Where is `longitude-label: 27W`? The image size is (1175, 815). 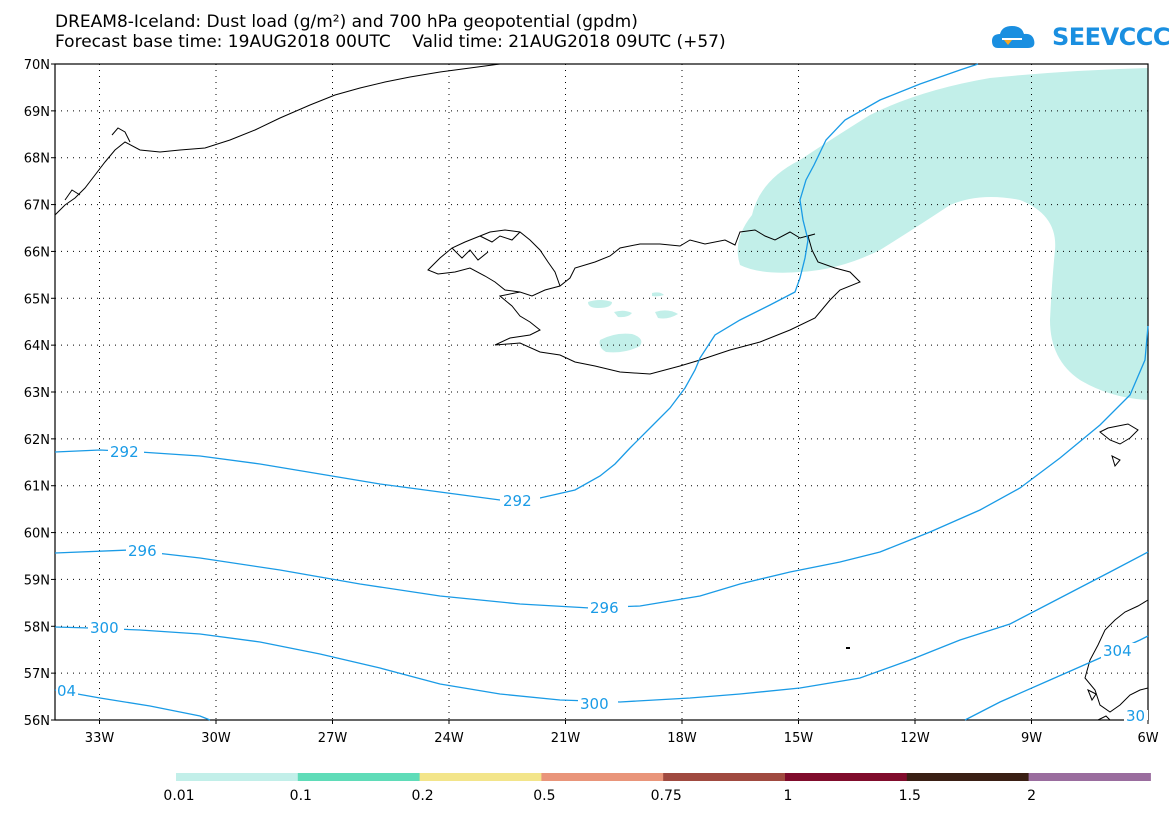 longitude-label: 27W is located at coordinates (333, 738).